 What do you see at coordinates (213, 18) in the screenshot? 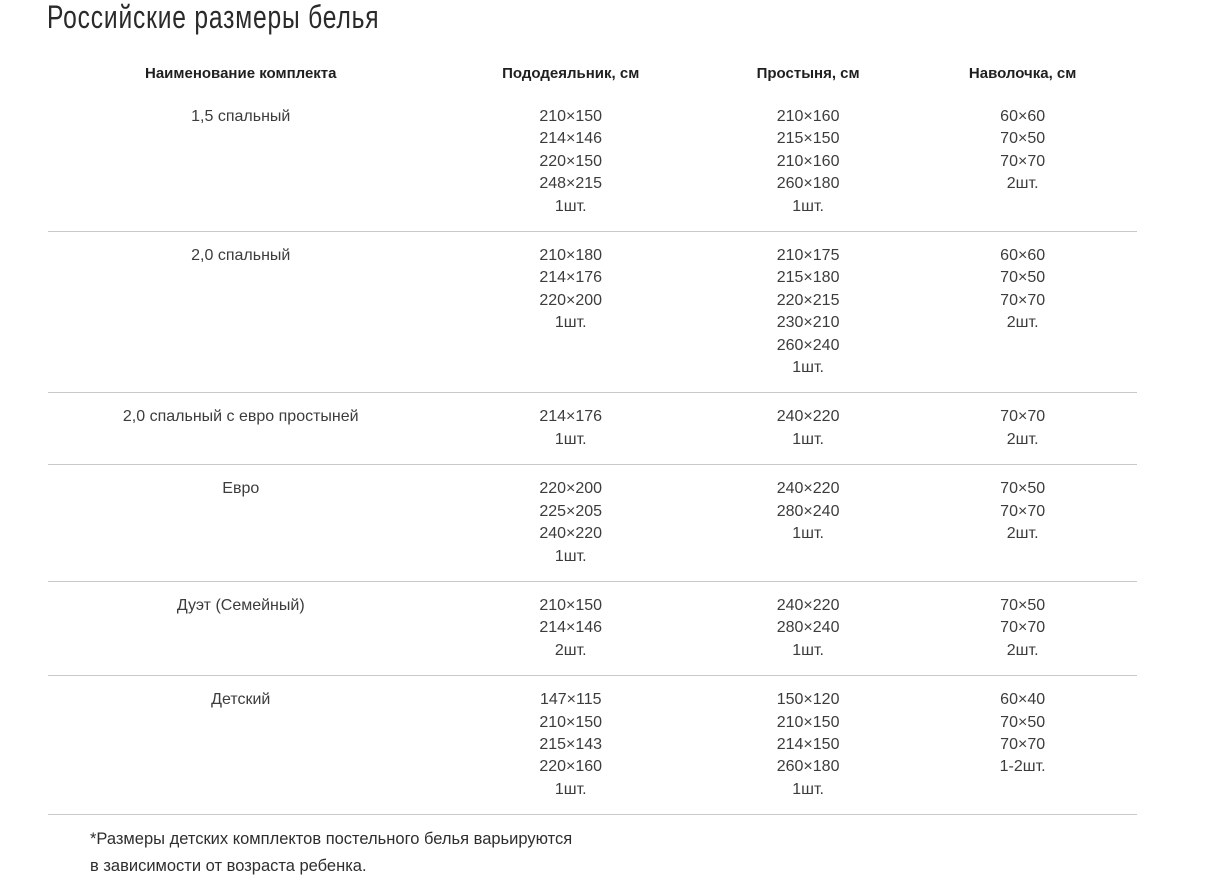
I see `page-title: Российские размеры белья` at bounding box center [213, 18].